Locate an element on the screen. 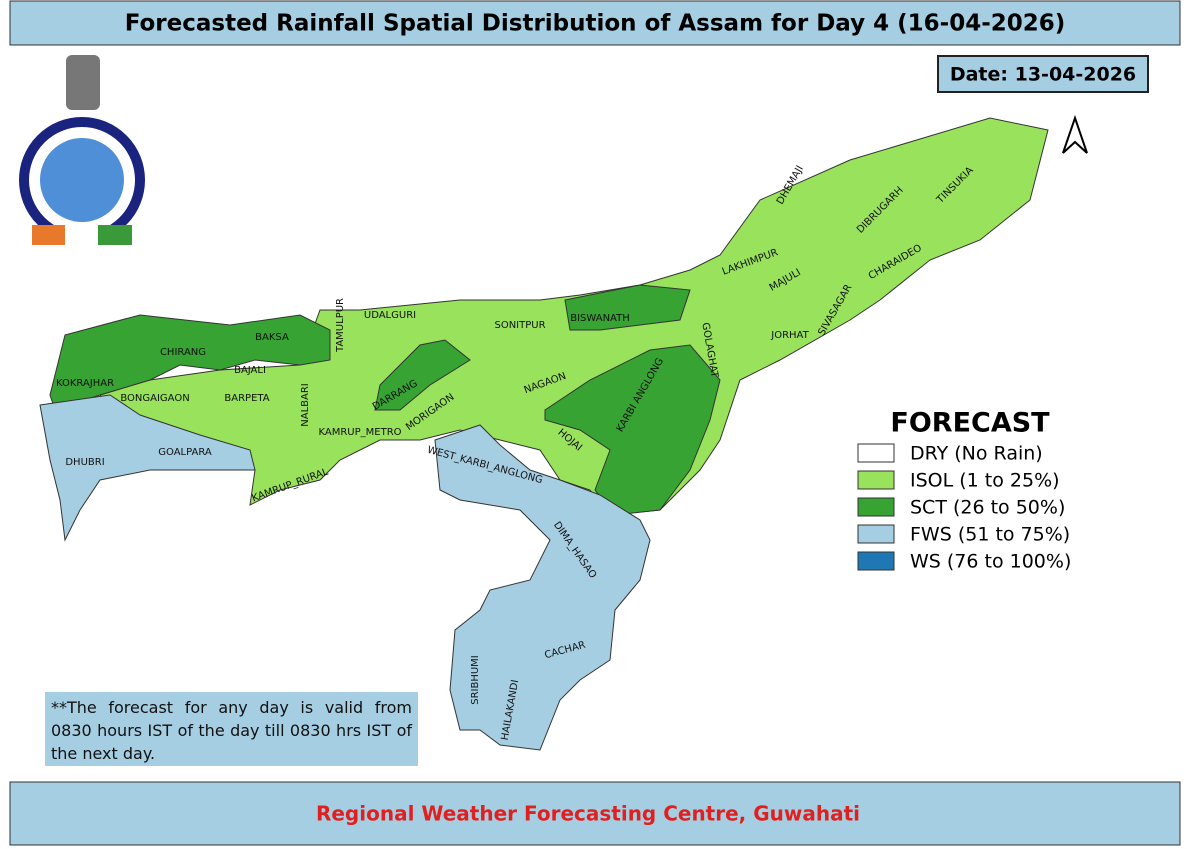 Image resolution: width=1200 pixels, height=849 pixels. district-label: BARPETA is located at coordinates (246, 398).